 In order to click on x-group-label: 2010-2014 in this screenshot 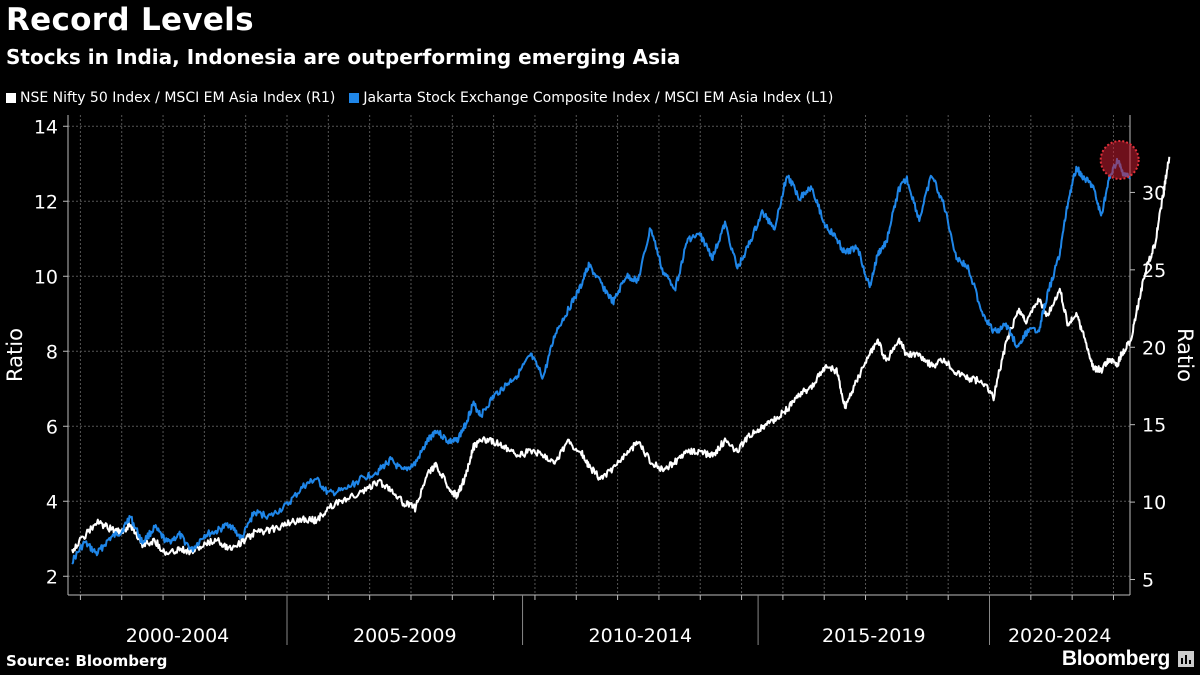, I will do `click(641, 636)`.